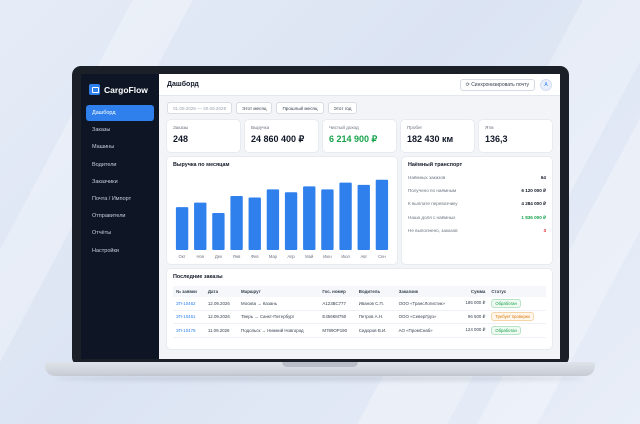  I want to click on chart-x-tick-label: Мар, so click(273, 256).